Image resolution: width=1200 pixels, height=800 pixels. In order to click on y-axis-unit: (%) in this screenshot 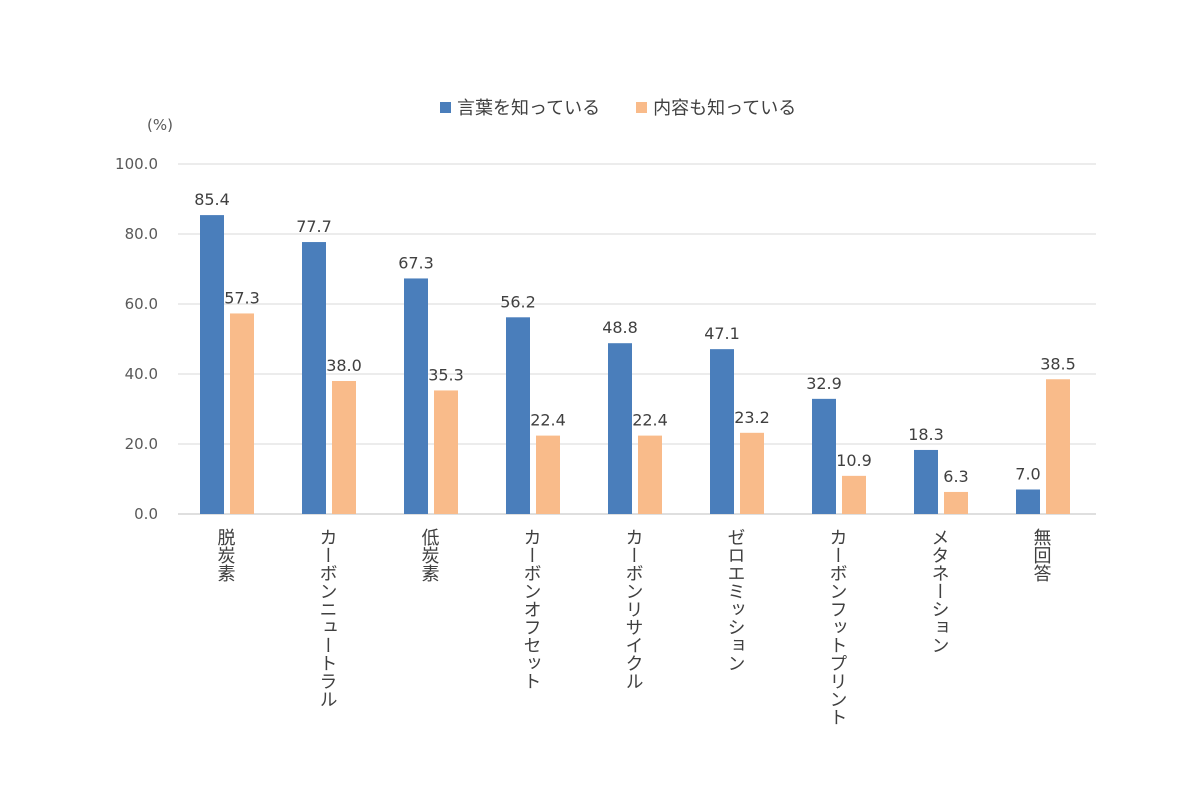, I will do `click(160, 125)`.